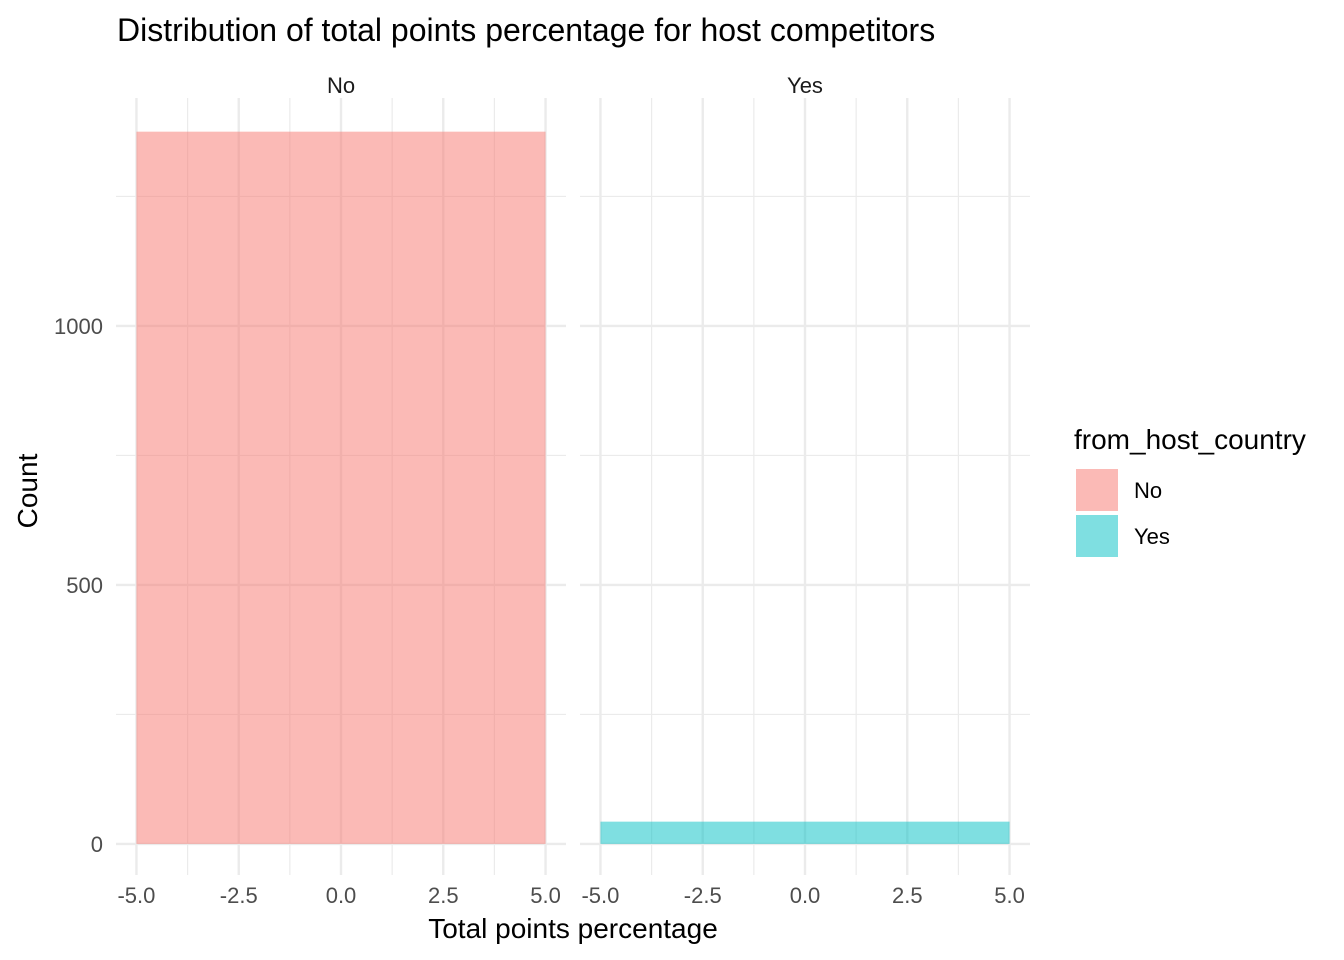  I want to click on legend-title: from_host_country, so click(1190, 439).